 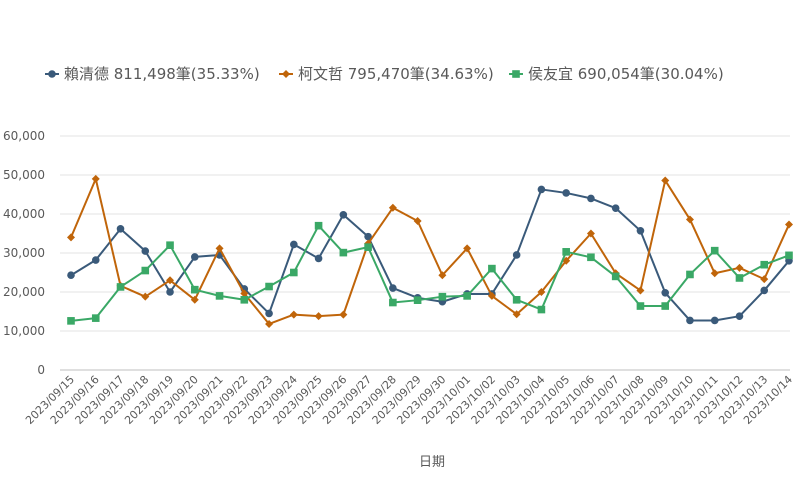 What do you see at coordinates (626, 74) in the screenshot?
I see `legend-label: 侯友宜 690,054筆(30.04%)` at bounding box center [626, 74].